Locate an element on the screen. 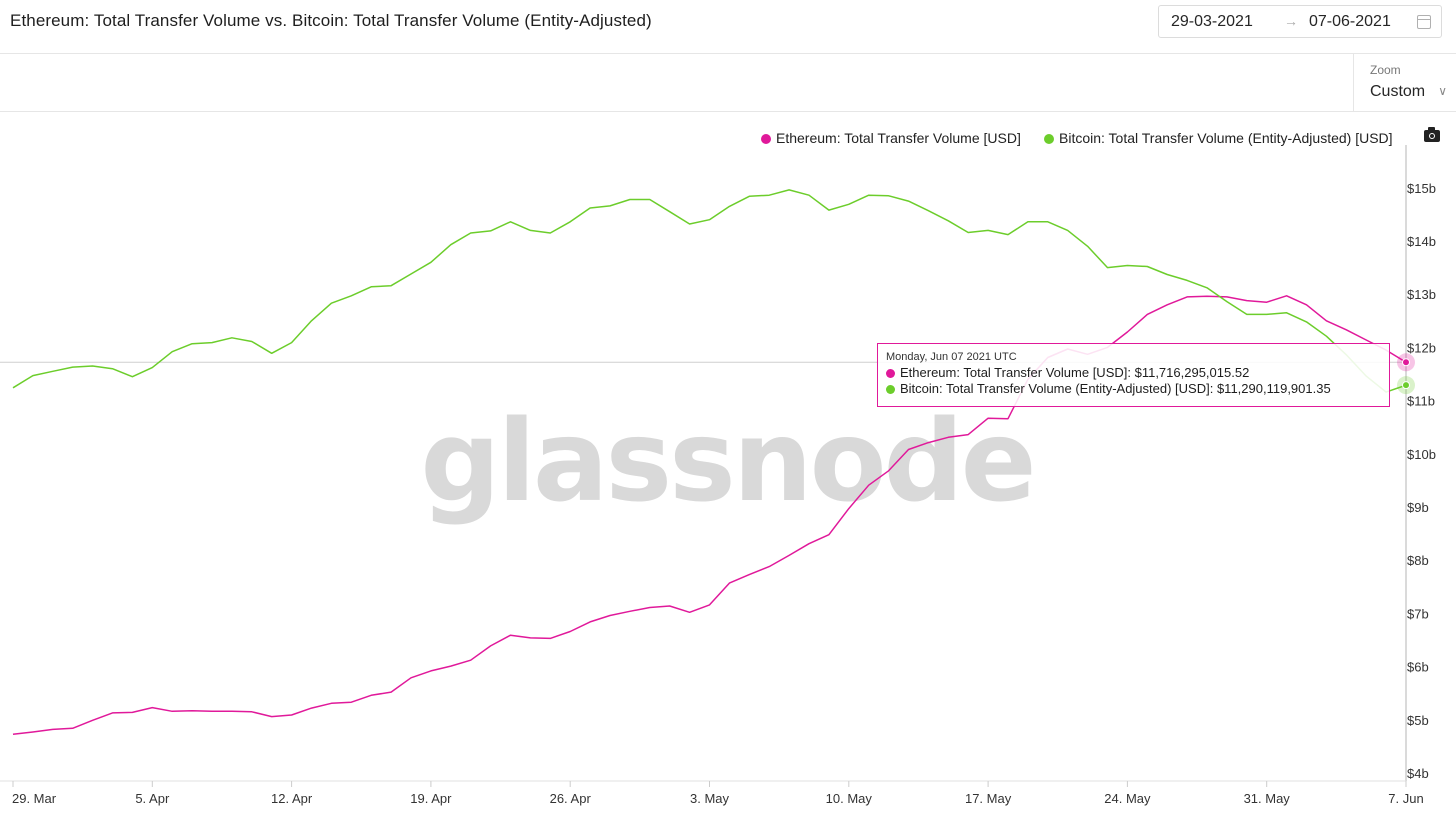 Image resolution: width=1456 pixels, height=822 pixels. date-to-input: 07-06-2021 is located at coordinates (1350, 21).